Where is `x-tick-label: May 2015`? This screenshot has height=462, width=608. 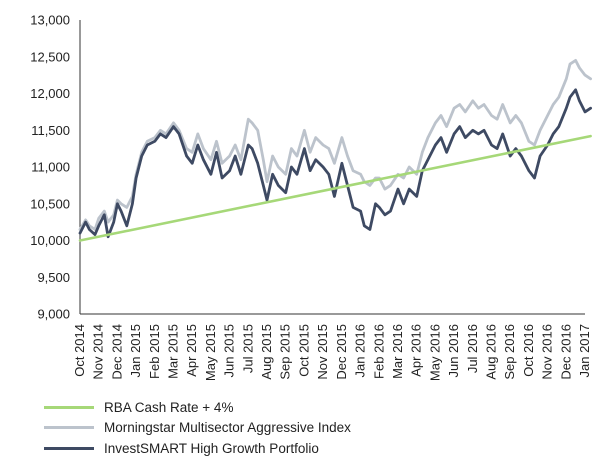 x-tick-label: May 2015 is located at coordinates (210, 352).